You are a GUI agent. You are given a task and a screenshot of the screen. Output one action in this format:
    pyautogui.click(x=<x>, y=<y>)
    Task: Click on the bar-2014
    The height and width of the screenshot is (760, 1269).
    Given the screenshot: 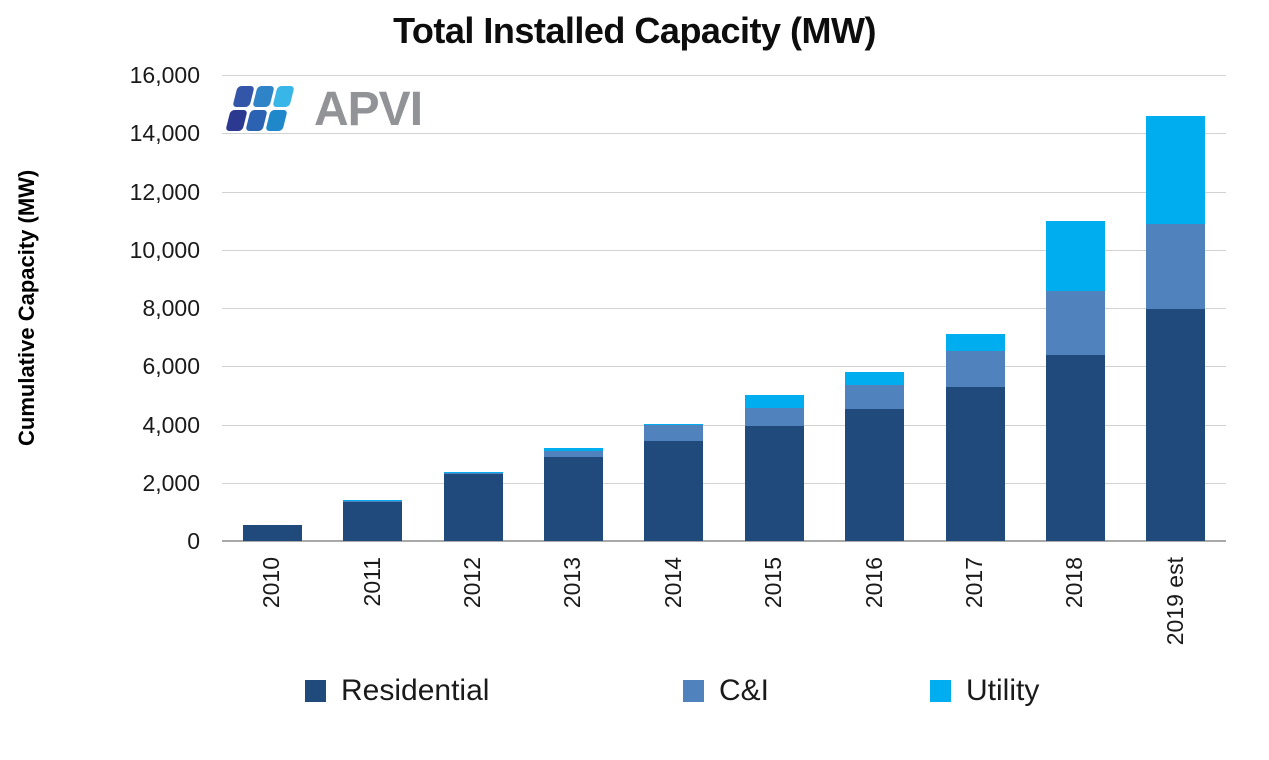 What is the action you would take?
    pyautogui.click(x=674, y=482)
    